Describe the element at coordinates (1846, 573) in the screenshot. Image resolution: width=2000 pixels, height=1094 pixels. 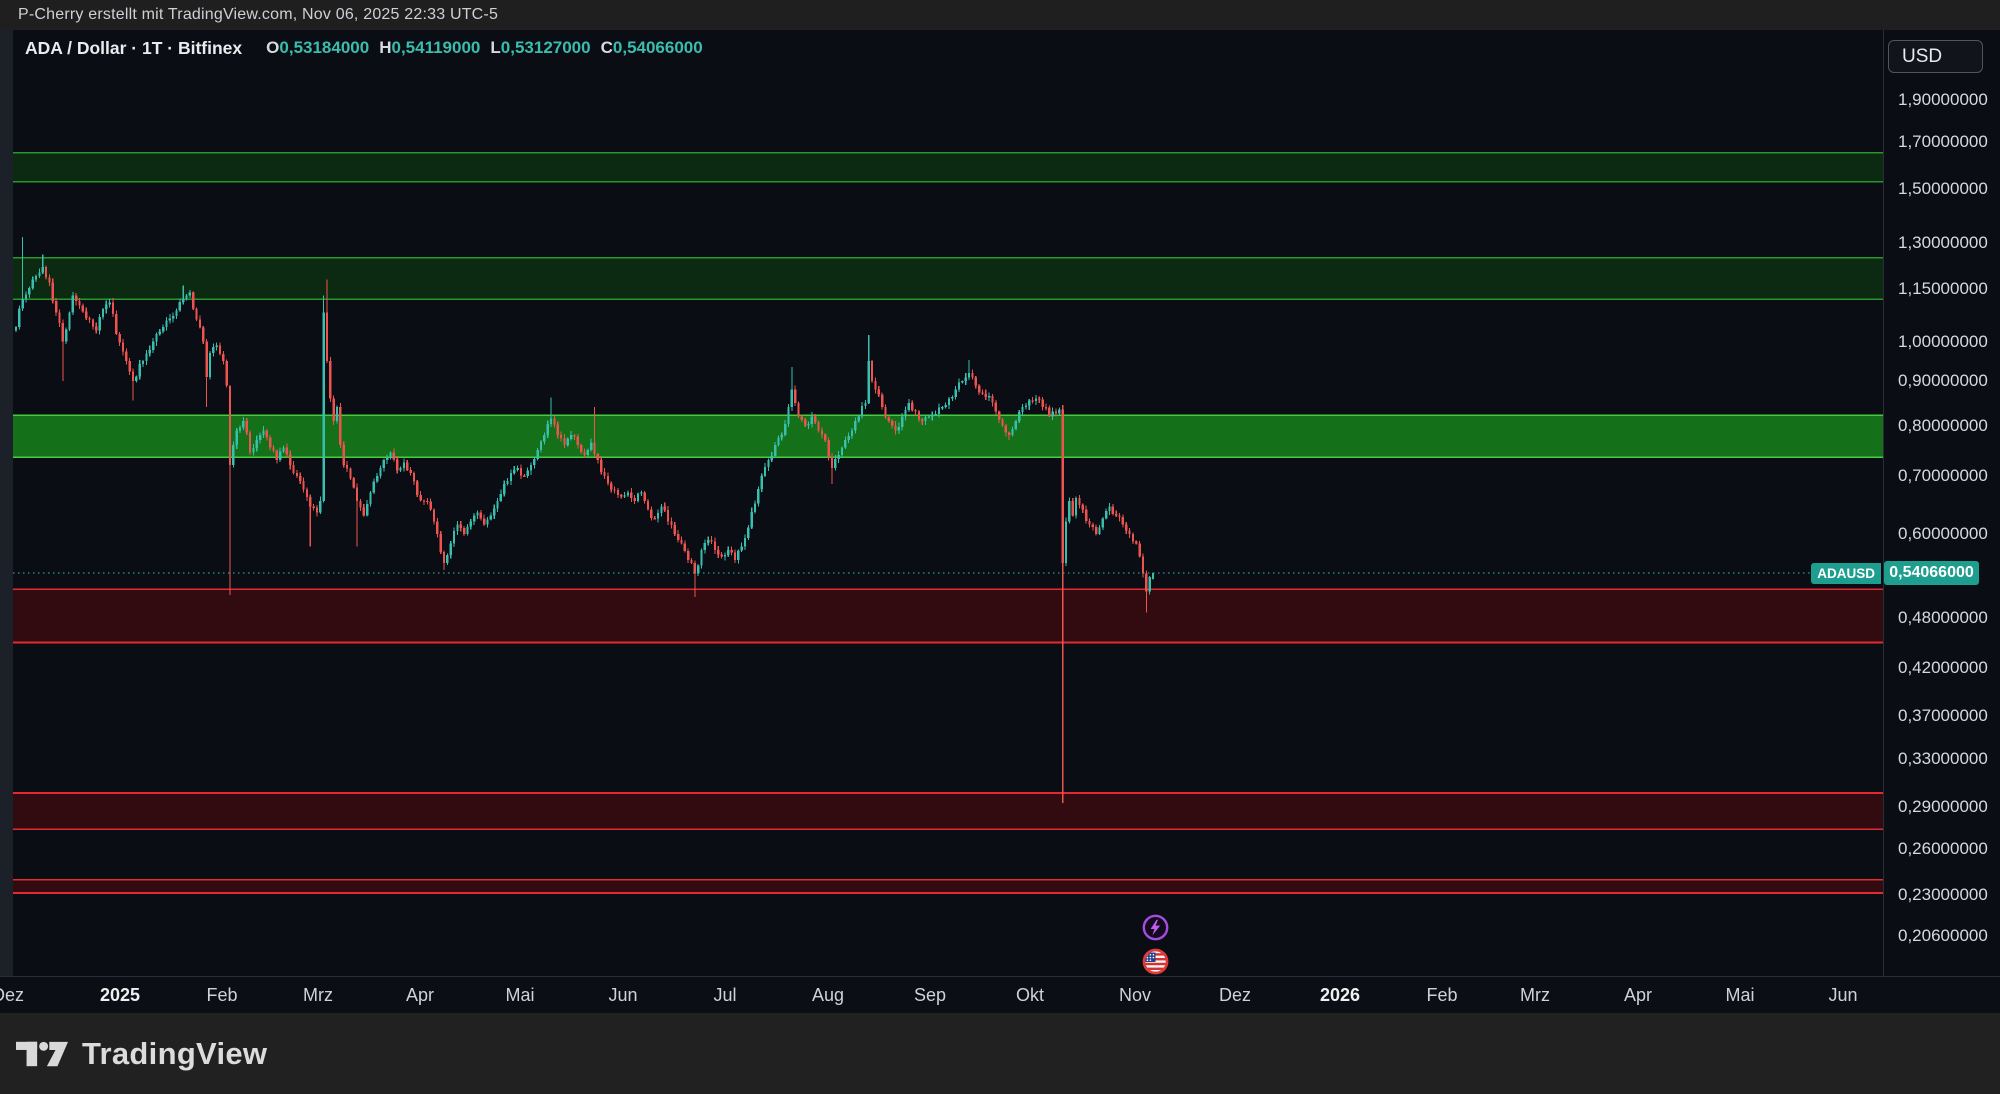
I see `price-line-symbol-tag: ADAUSD` at that location.